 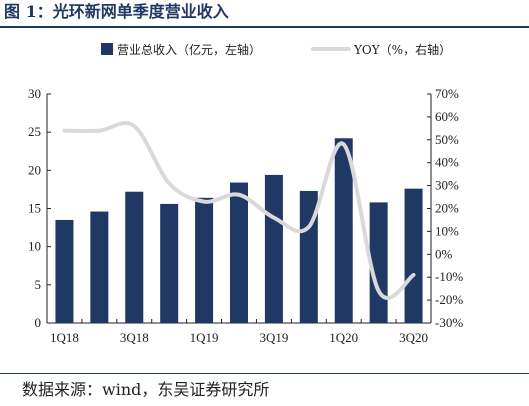 What do you see at coordinates (449, 322) in the screenshot?
I see `right-tick-label: -30%` at bounding box center [449, 322].